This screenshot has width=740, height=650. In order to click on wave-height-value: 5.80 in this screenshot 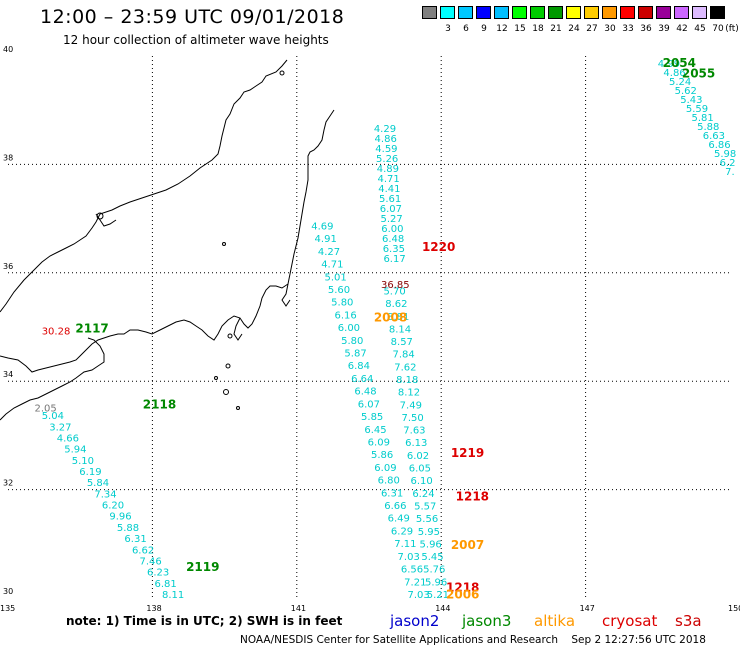, I will do `click(352, 341)`.